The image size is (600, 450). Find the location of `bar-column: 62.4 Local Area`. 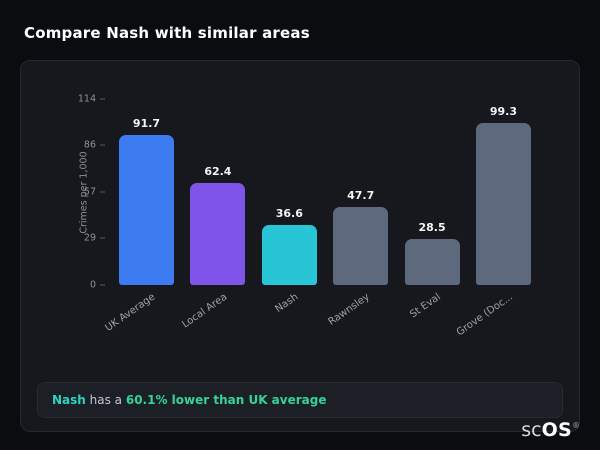

bar-column: 62.4 Local Area is located at coordinates (216, 214).